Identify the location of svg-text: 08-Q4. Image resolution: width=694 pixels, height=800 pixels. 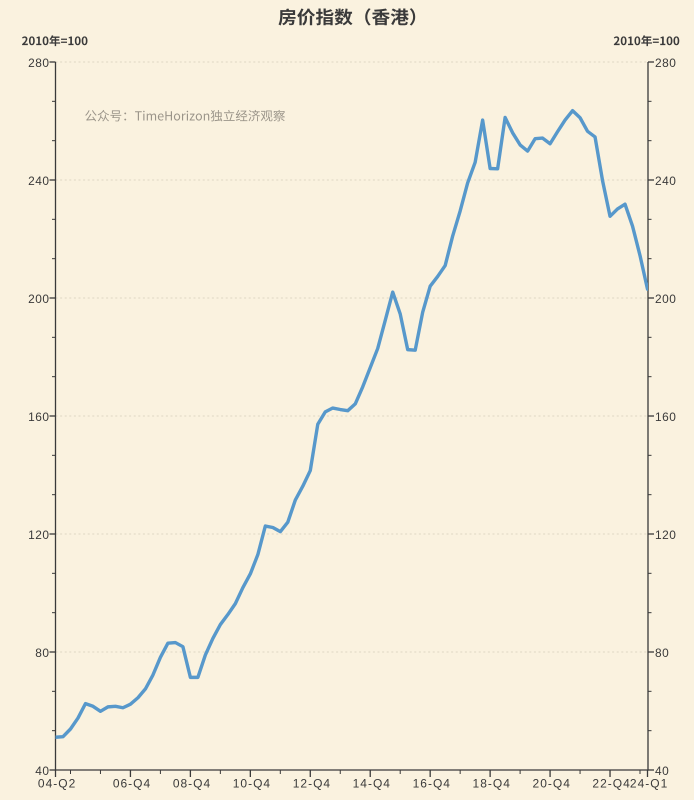
(192, 784).